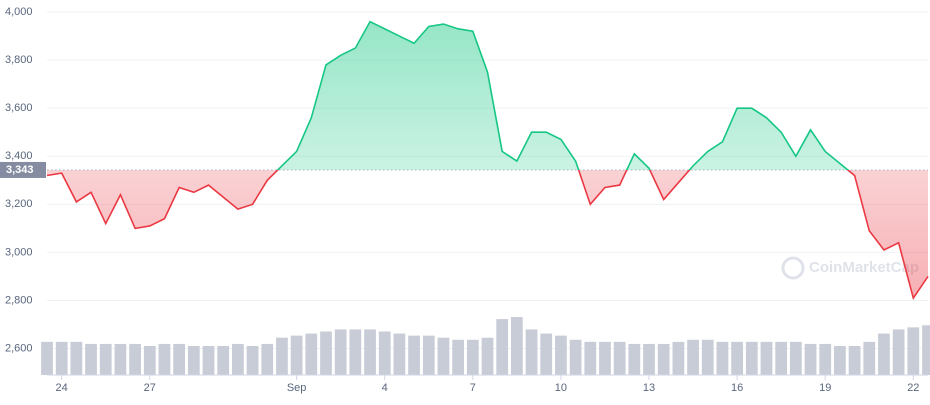 This screenshot has height=405, width=930. I want to click on x-tick-label: 16, so click(737, 388).